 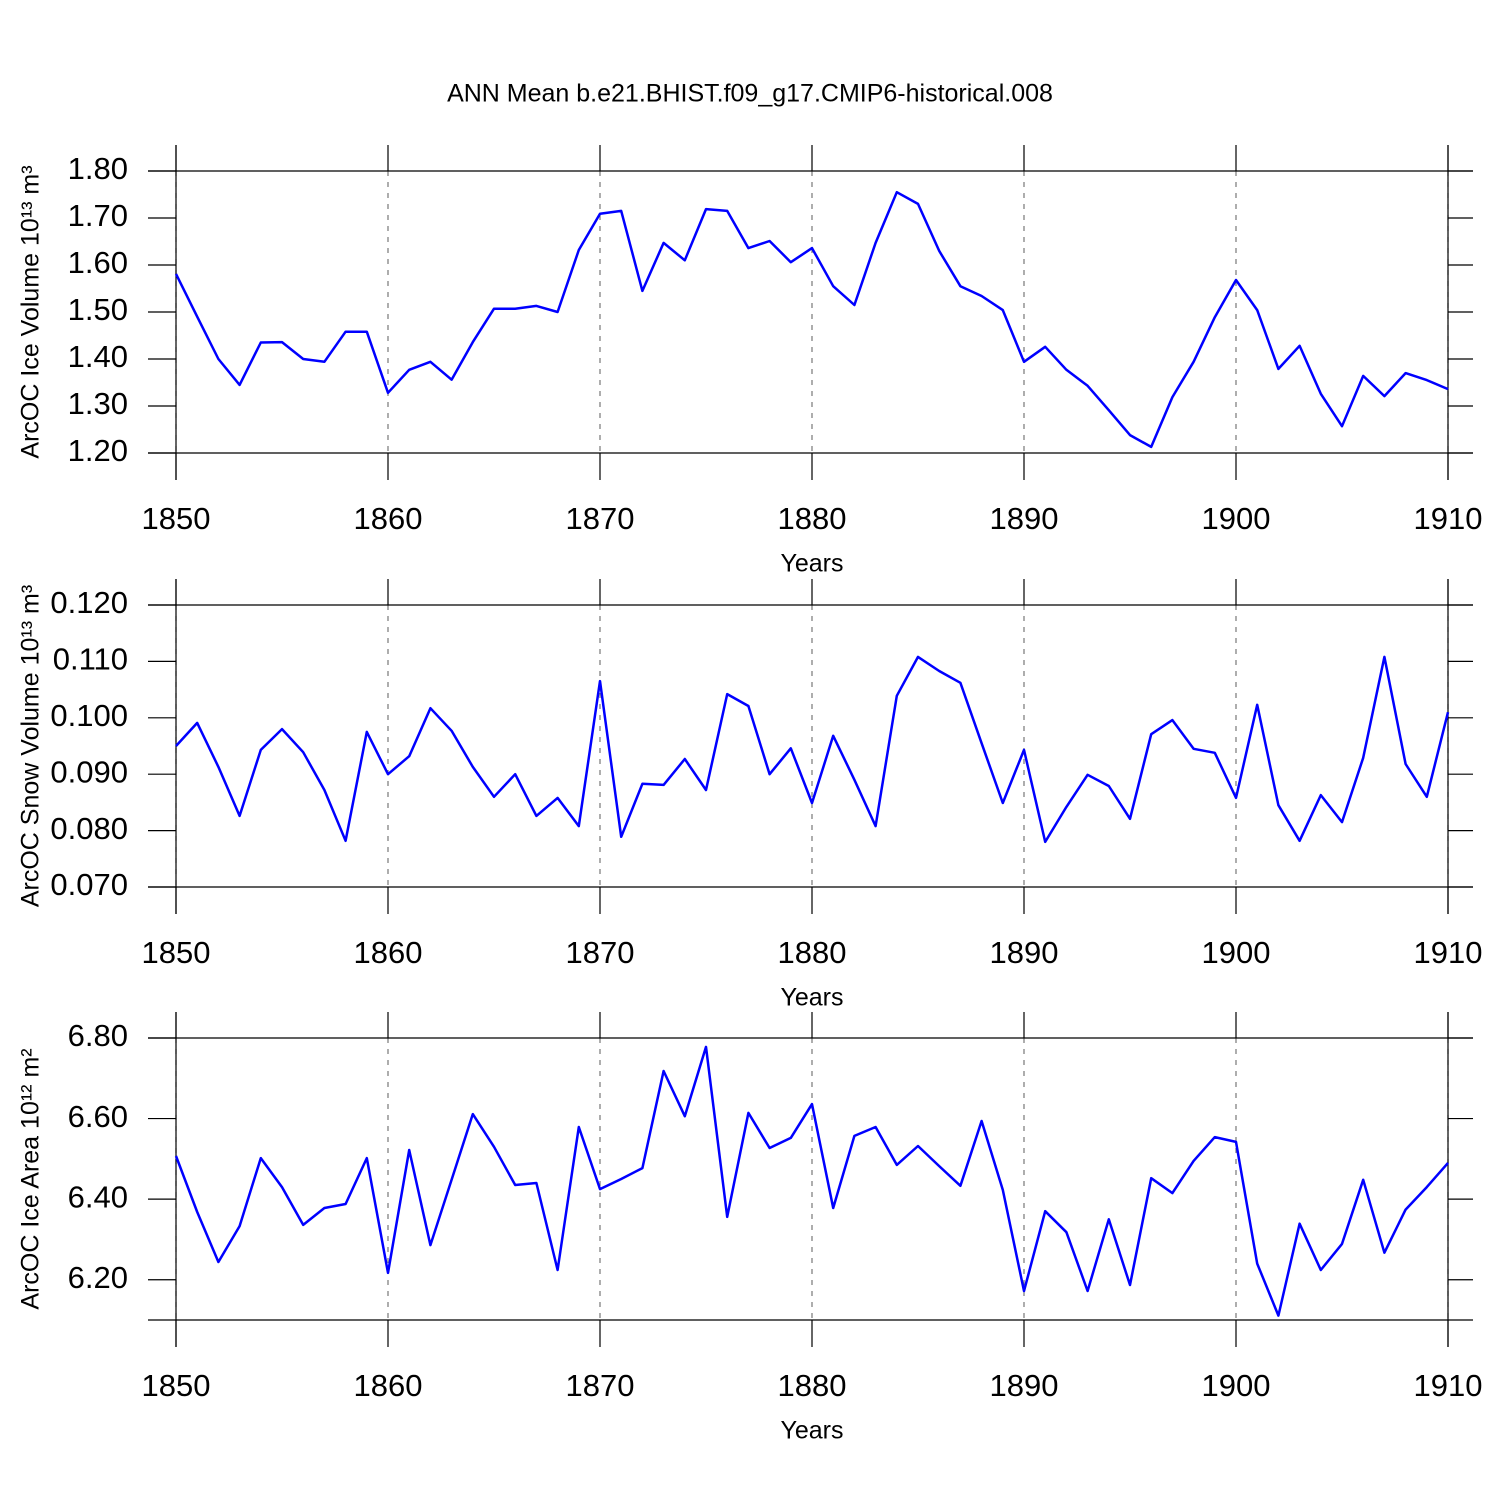 I want to click on y-tick-label: 6.80, so click(x=98, y=1035).